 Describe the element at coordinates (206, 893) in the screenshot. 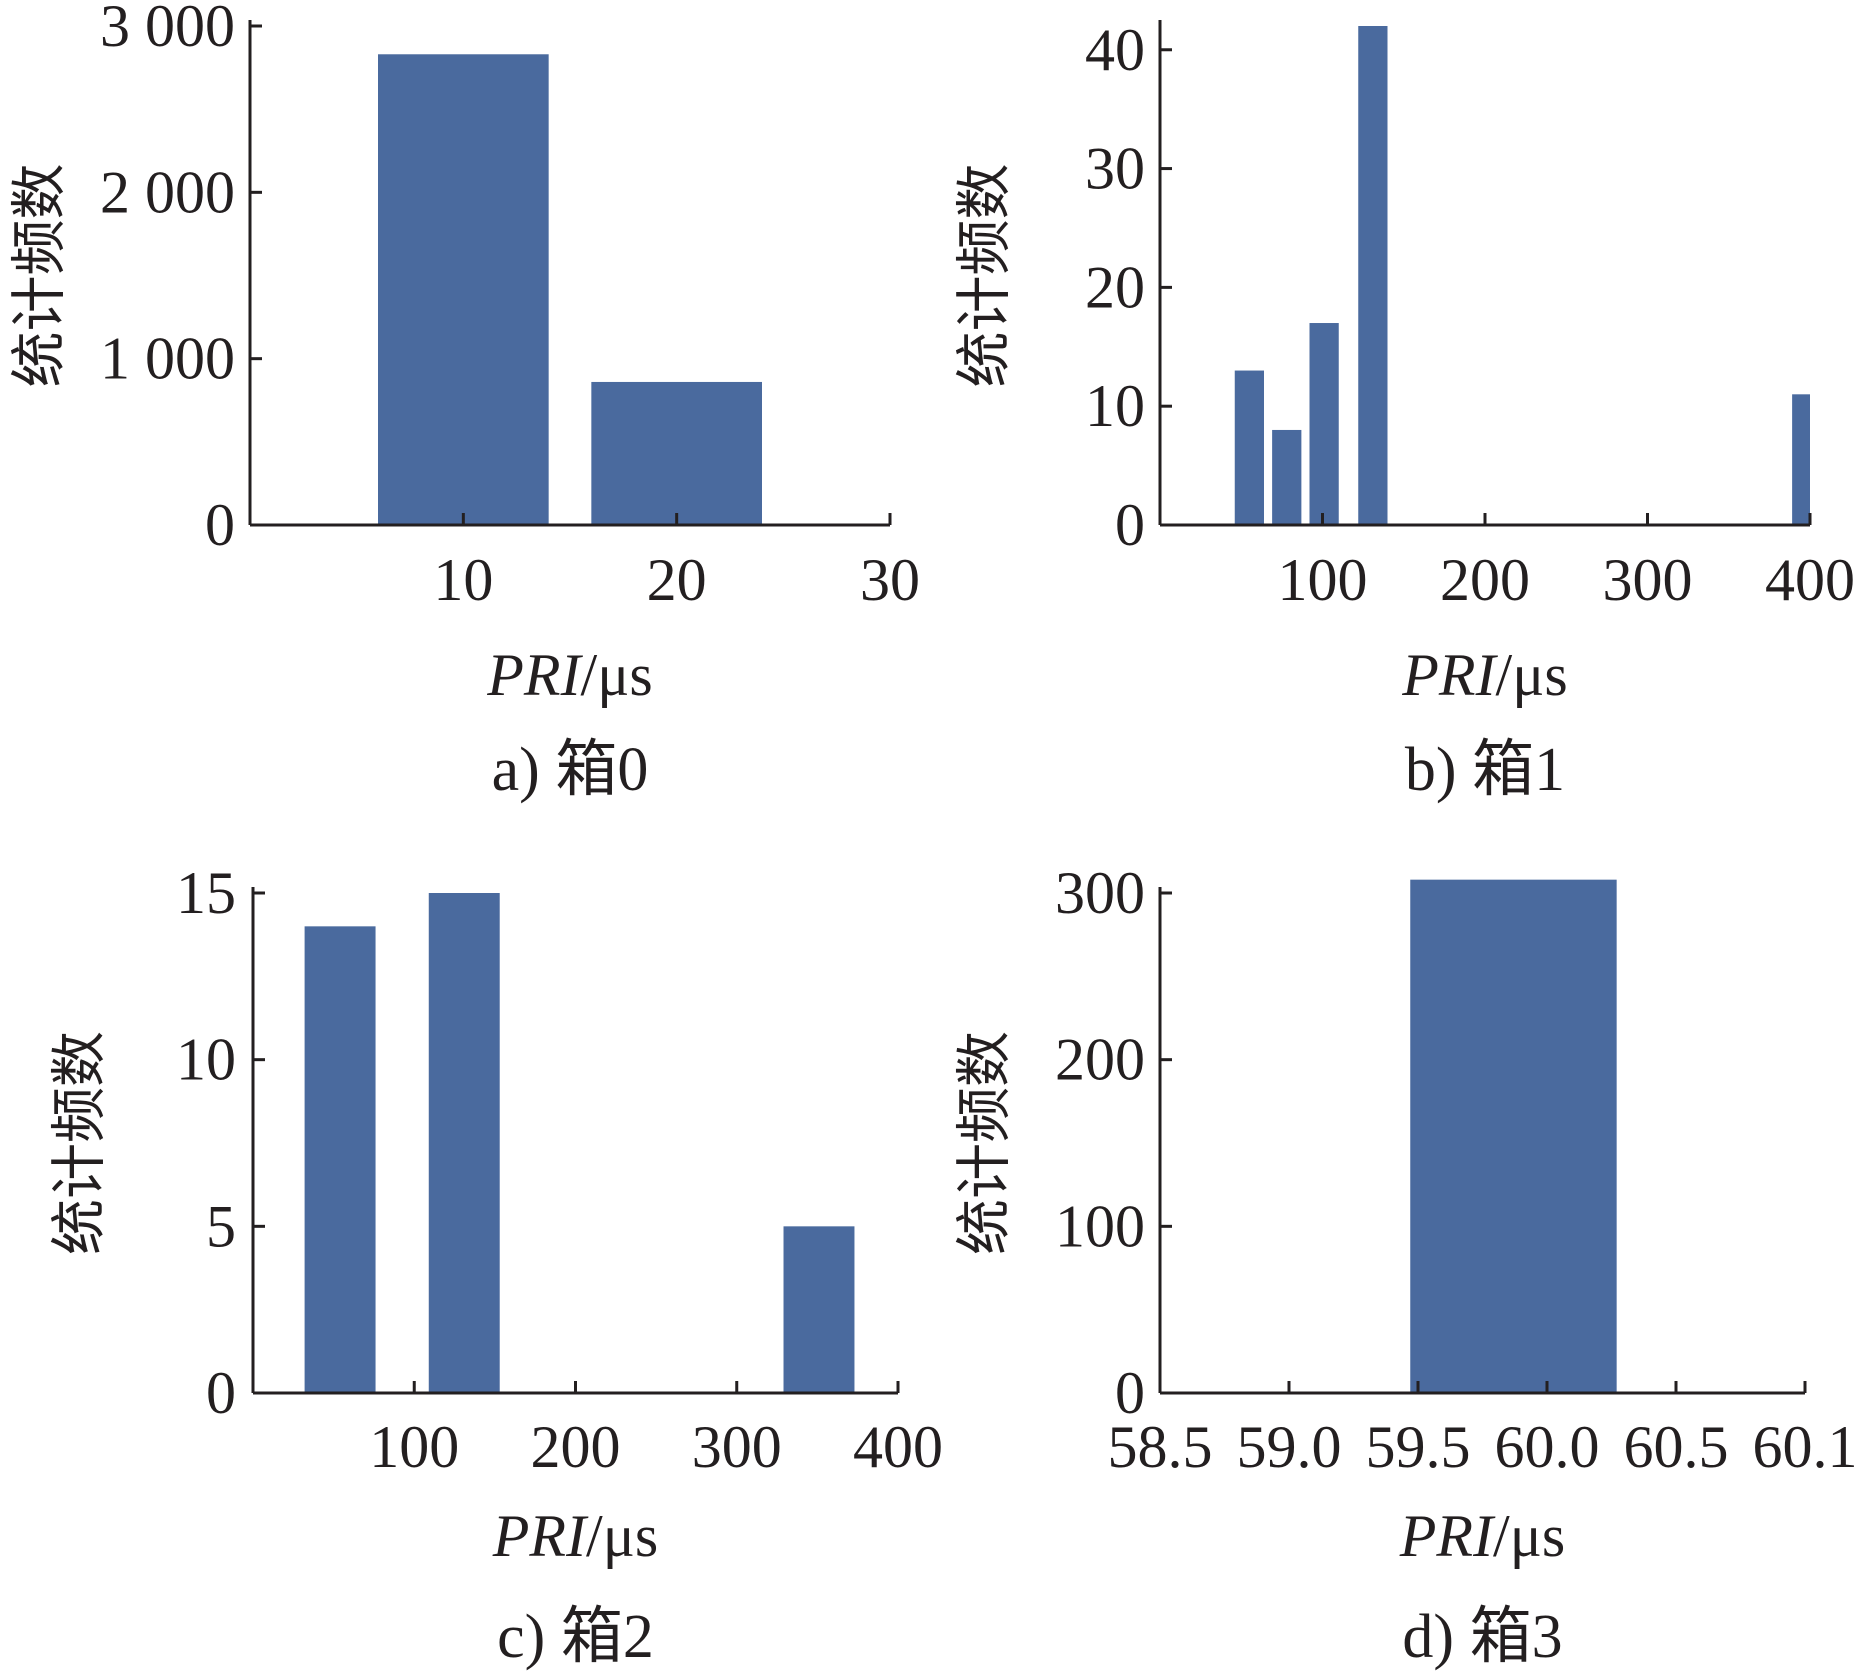

I see `y-tick-label: 15` at that location.